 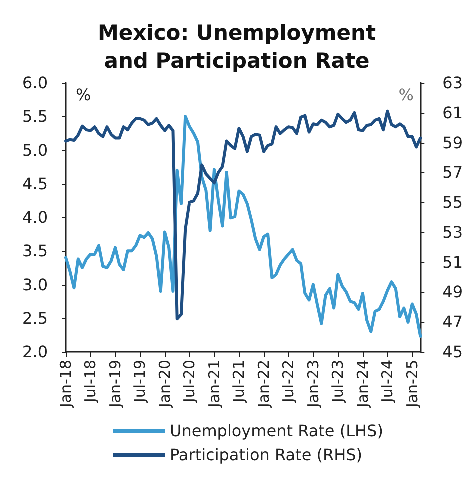 I want to click on y-tick-label: 2.5, so click(x=35, y=318).